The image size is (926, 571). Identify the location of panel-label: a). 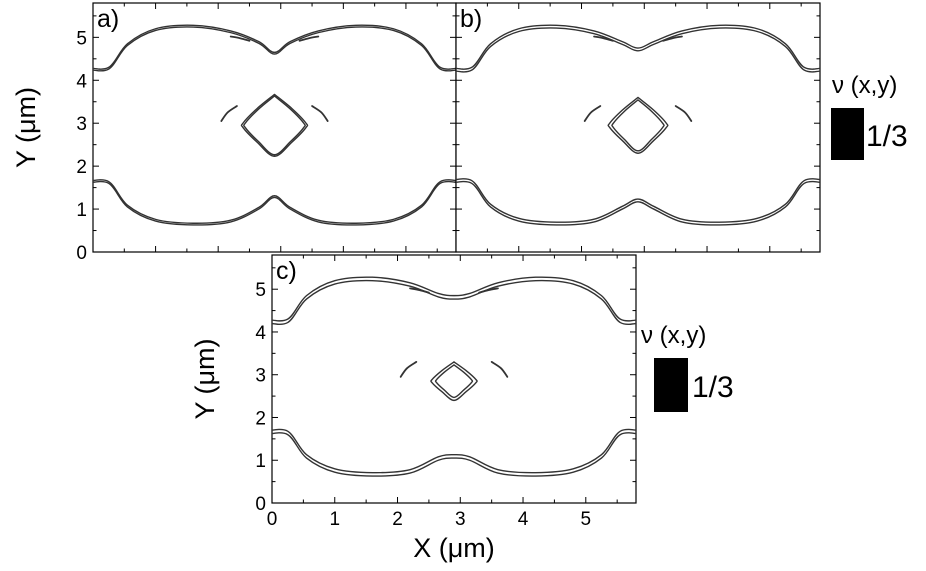
(108, 19).